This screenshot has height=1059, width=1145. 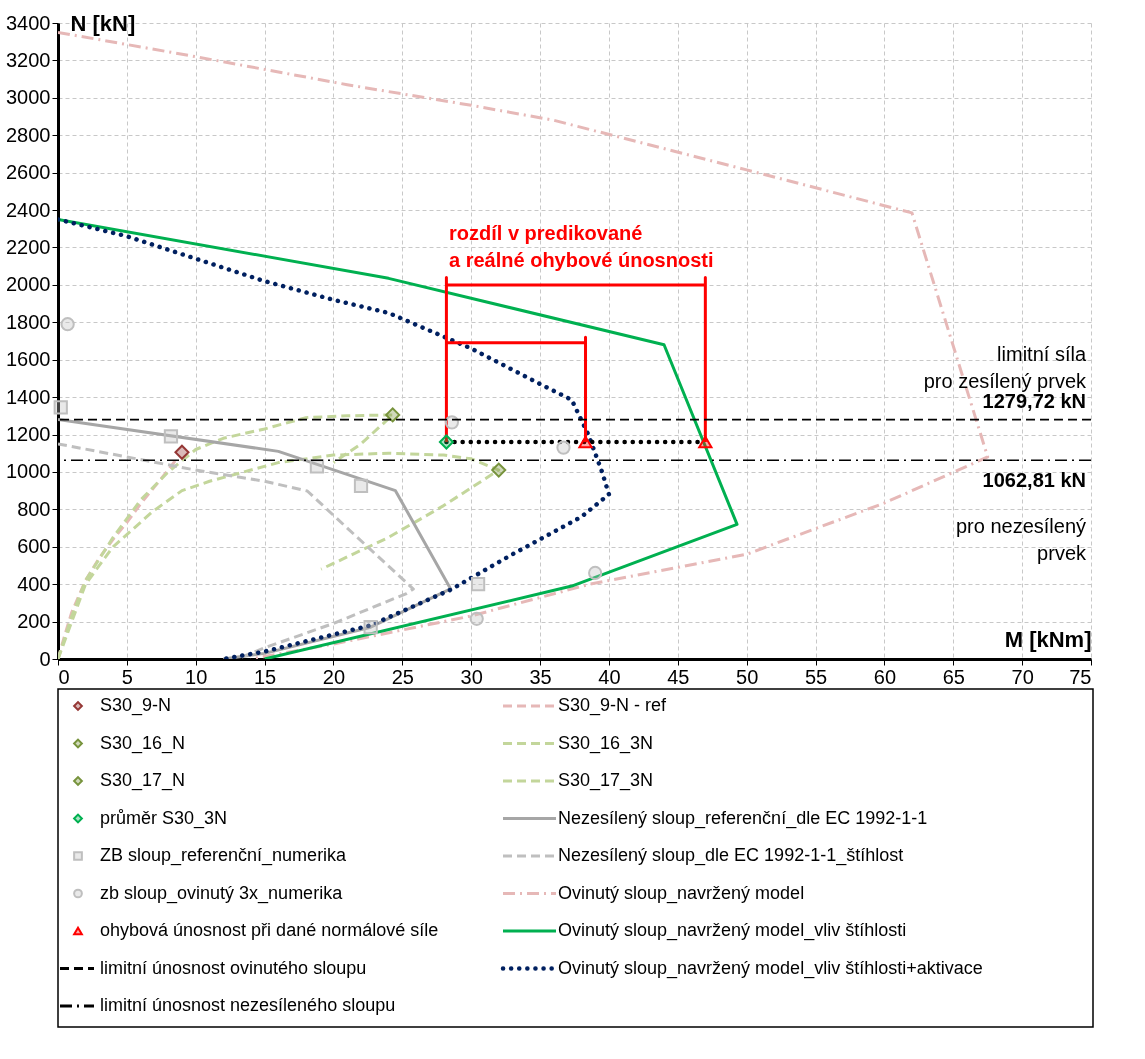 What do you see at coordinates (164, 818) in the screenshot?
I see `legend-label: průměr S30_3N` at bounding box center [164, 818].